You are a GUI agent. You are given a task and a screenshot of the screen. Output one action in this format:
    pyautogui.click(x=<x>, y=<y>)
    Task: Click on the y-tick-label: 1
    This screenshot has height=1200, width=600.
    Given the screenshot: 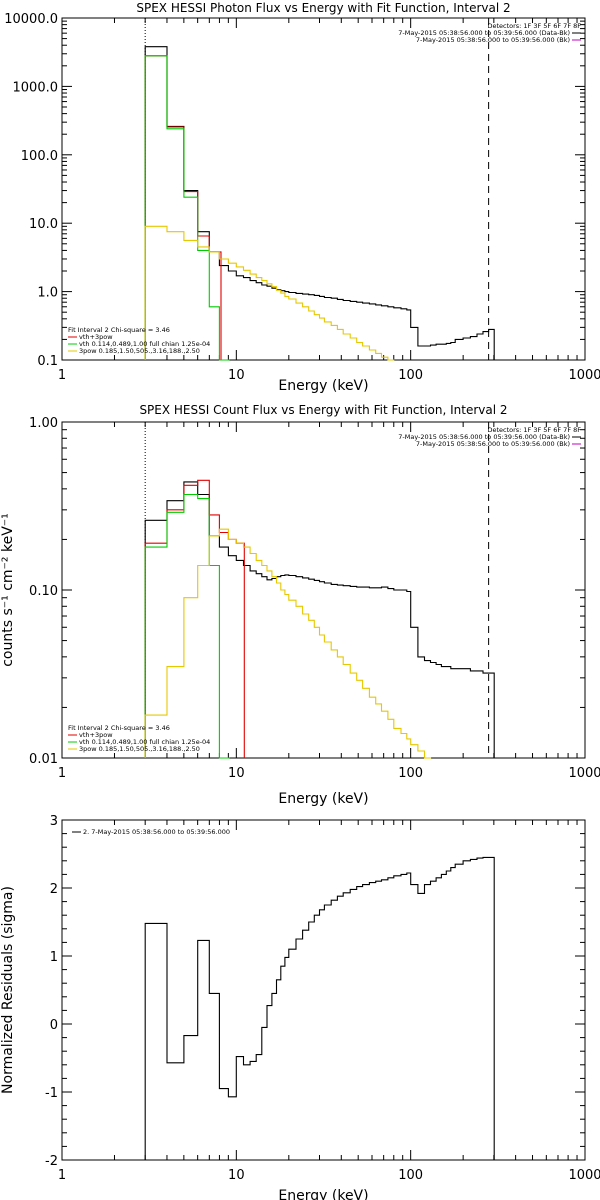 What is the action you would take?
    pyautogui.click(x=54, y=957)
    